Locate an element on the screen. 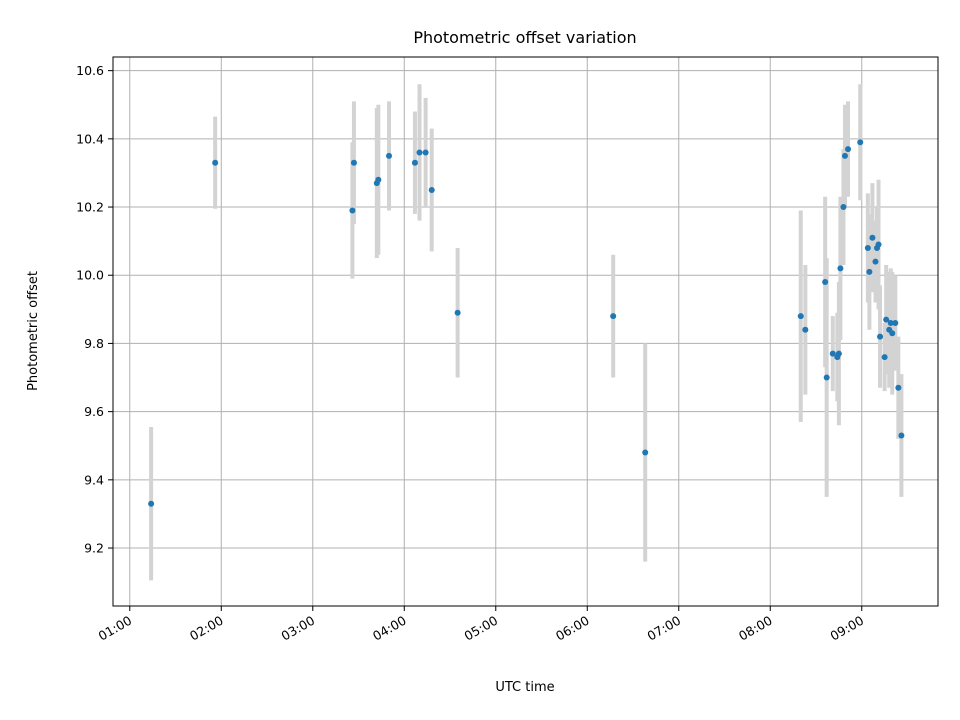  y-tick-label: 9.4 is located at coordinates (94, 479).